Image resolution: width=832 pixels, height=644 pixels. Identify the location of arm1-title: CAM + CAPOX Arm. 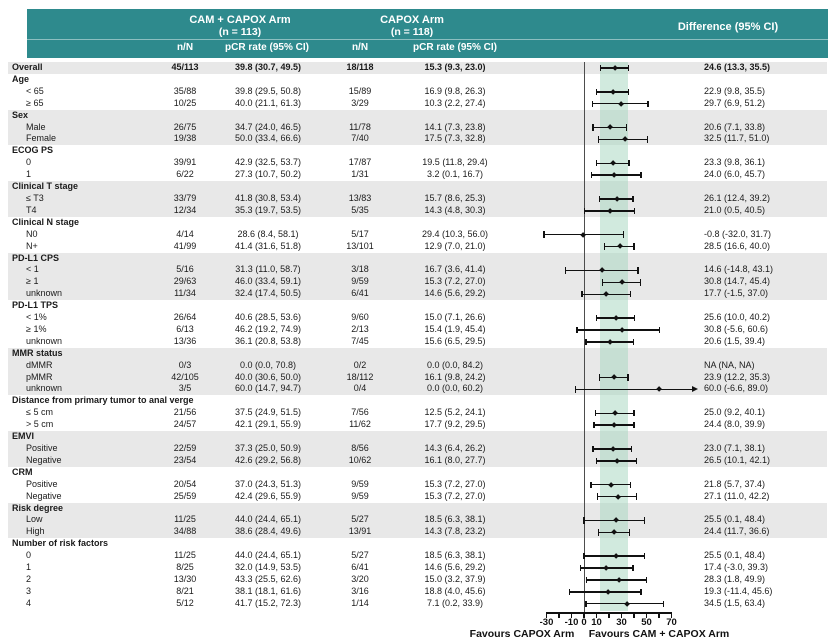
(240, 20).